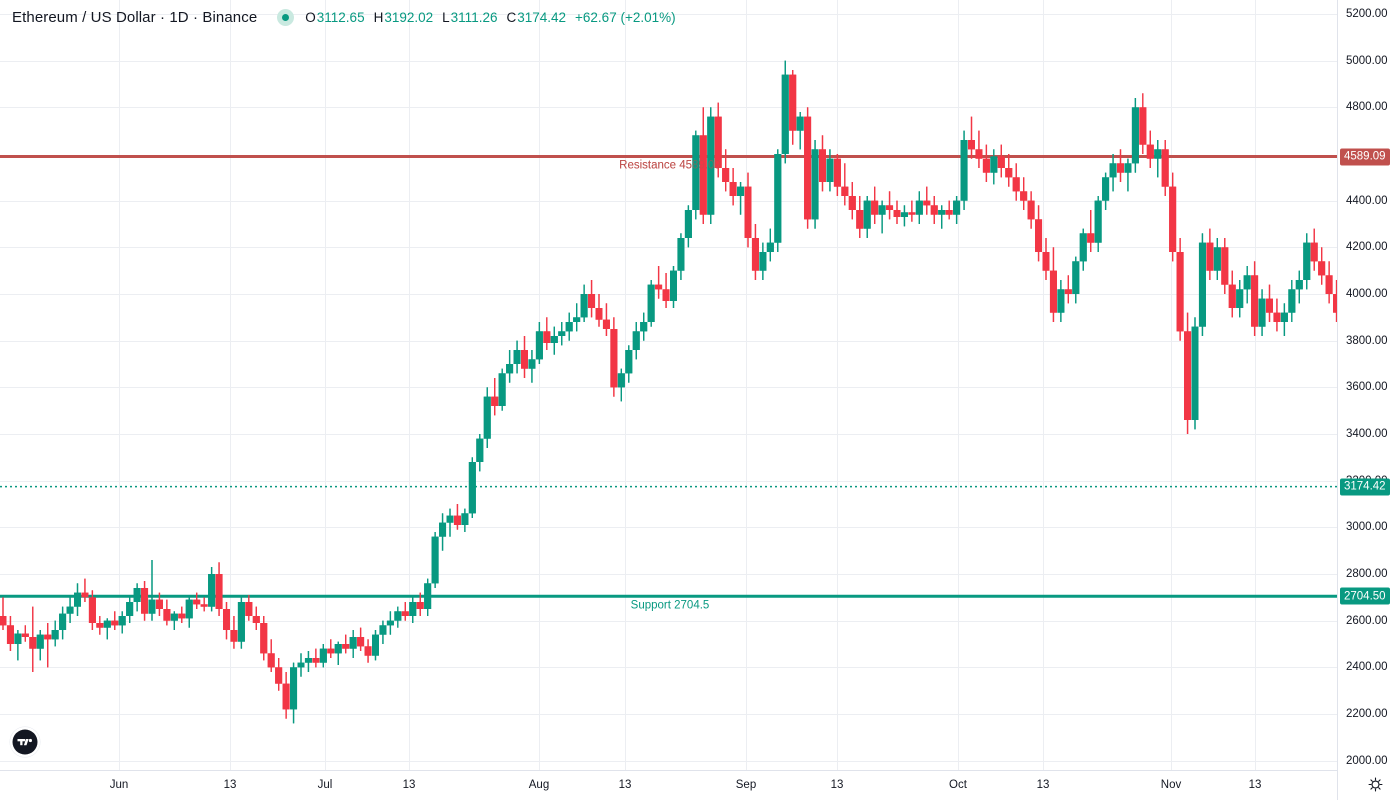 This screenshot has height=800, width=1400. What do you see at coordinates (1365, 157) in the screenshot?
I see `resistance-price-badge: 4589.09` at bounding box center [1365, 157].